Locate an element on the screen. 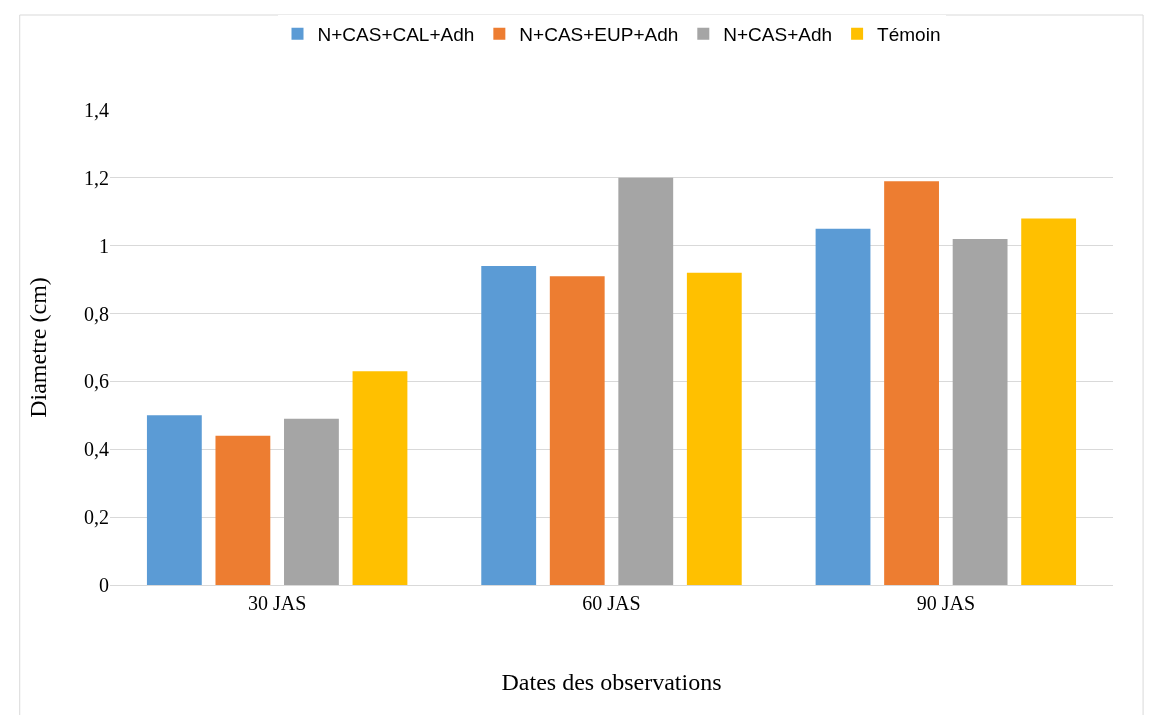 Image resolution: width=1163 pixels, height=715 pixels. y-tick-label: 0 is located at coordinates (104, 585).